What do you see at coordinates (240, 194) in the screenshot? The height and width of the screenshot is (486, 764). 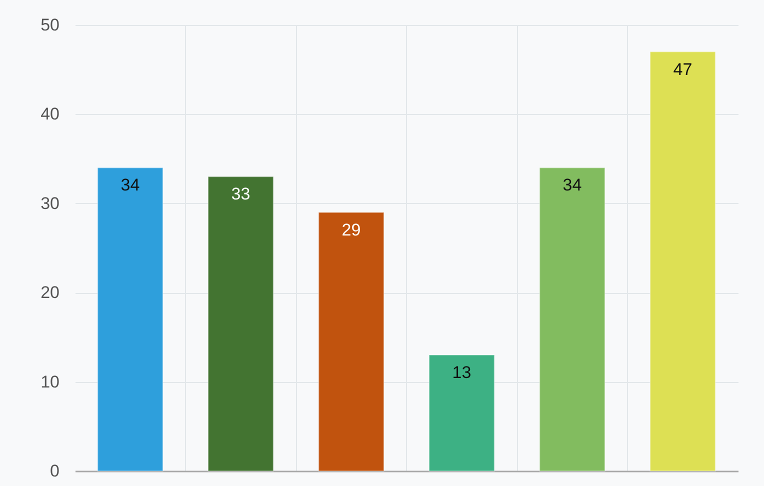 I see `data-label: 33` at bounding box center [240, 194].